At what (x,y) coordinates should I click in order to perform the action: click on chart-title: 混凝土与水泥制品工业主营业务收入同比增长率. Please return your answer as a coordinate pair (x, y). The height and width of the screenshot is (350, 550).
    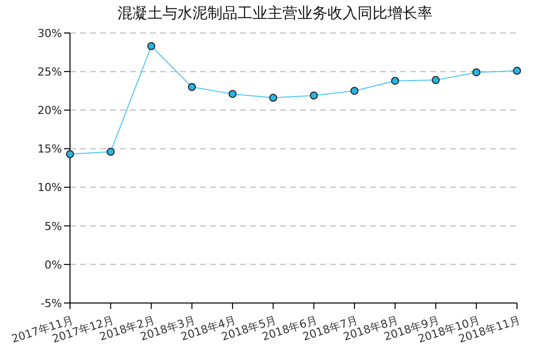
    Looking at the image, I should click on (275, 13).